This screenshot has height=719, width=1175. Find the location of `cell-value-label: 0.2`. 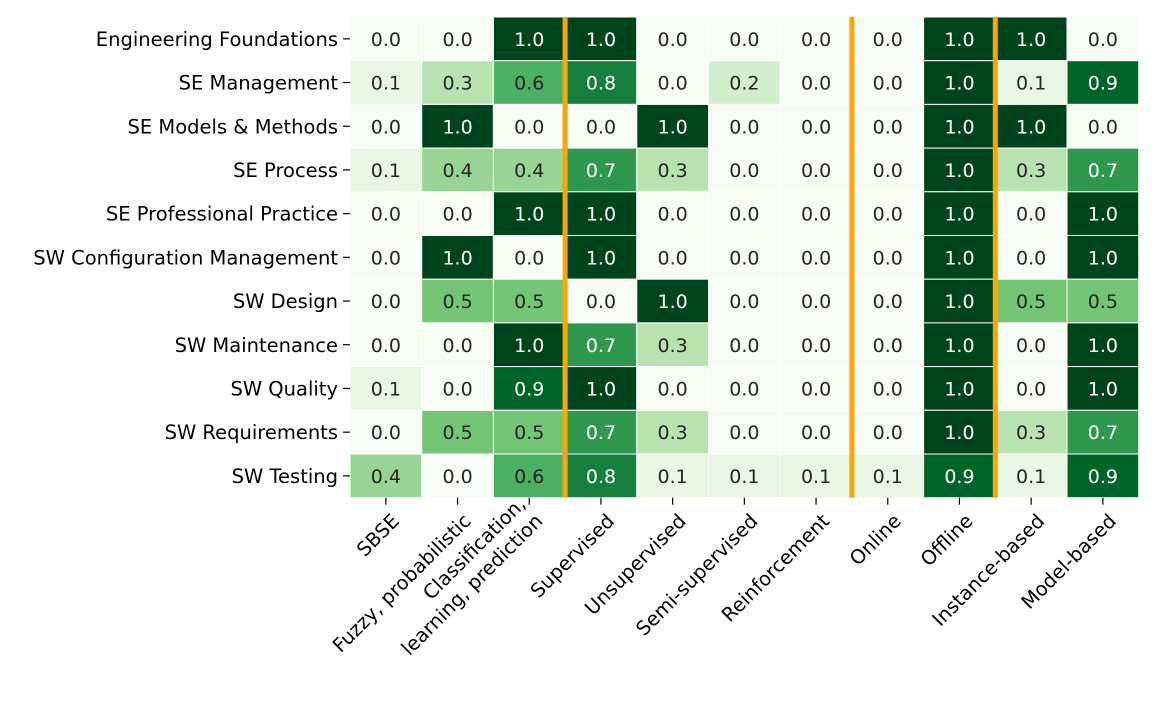

cell-value-label: 0.2 is located at coordinates (744, 84).